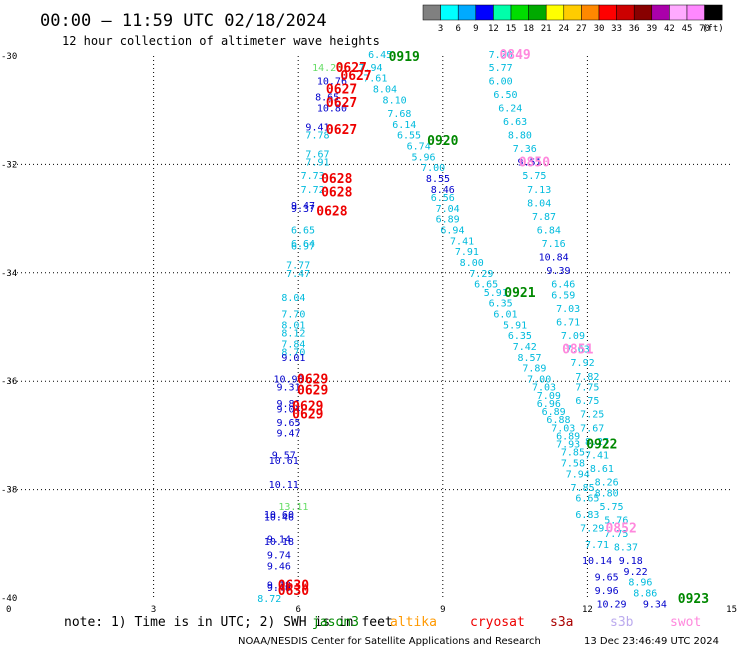 This screenshot has width=740, height=650. What do you see at coordinates (530, 163) in the screenshot?
I see `wave-height-value: 9.51` at bounding box center [530, 163].